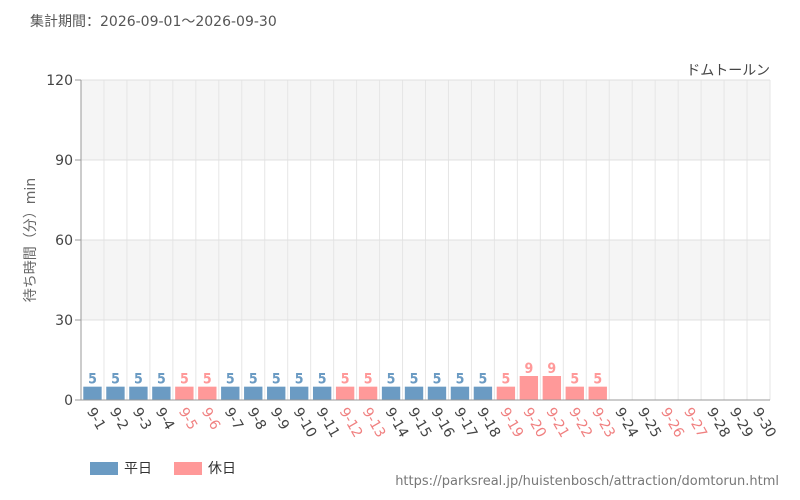  I want to click on bars, so click(345, 388).